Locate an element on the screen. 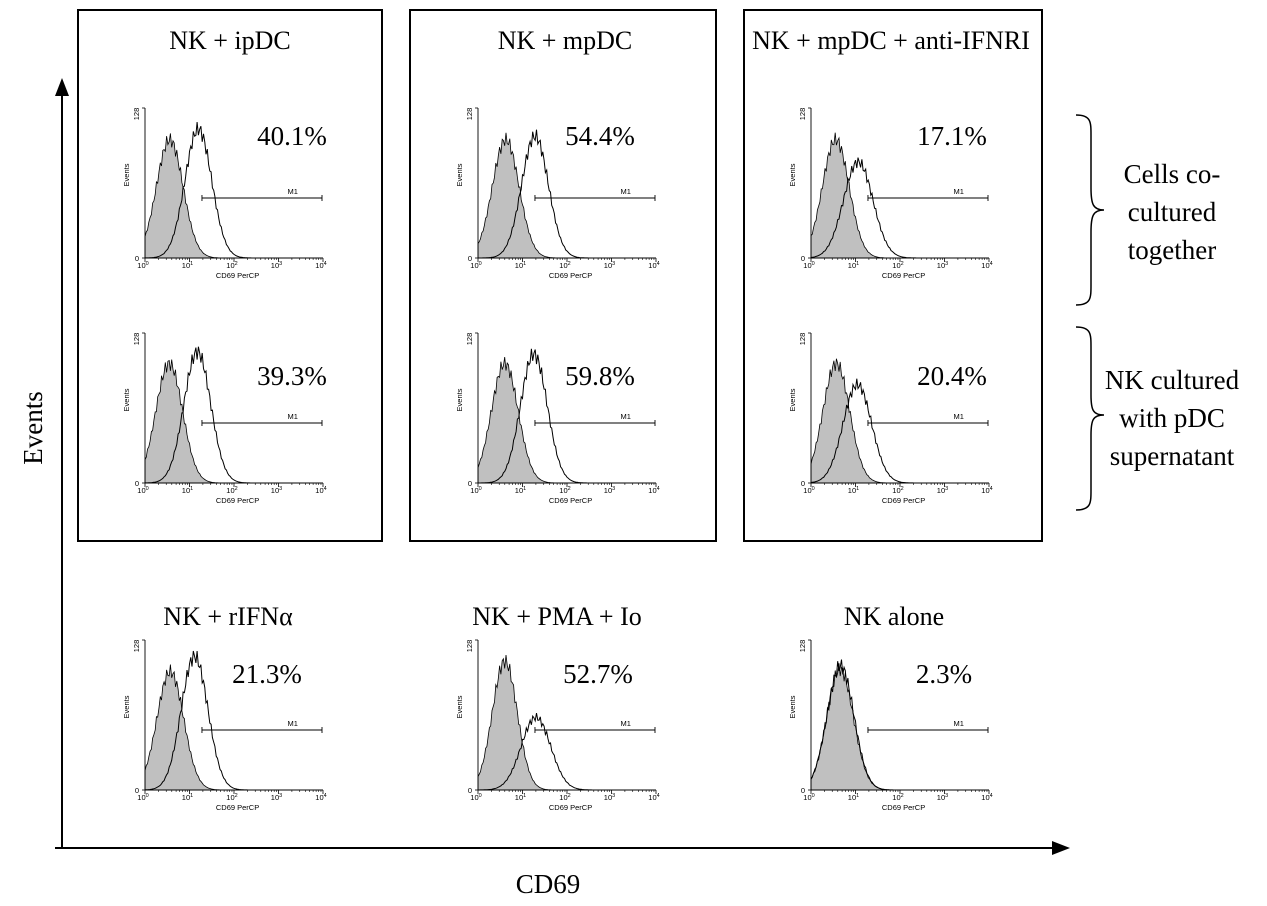  panel-title: NK + mpDC is located at coordinates (565, 40).